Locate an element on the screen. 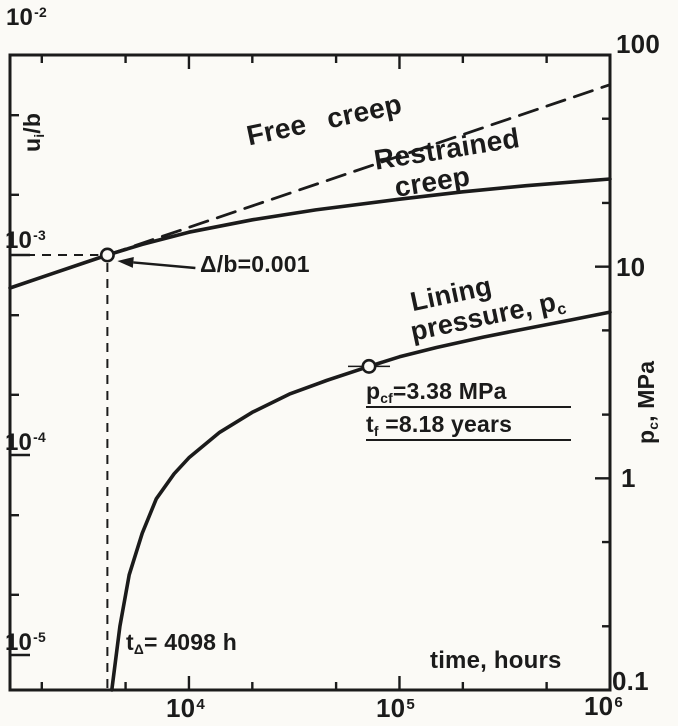  tick-exponent: 6 is located at coordinates (618, 702).